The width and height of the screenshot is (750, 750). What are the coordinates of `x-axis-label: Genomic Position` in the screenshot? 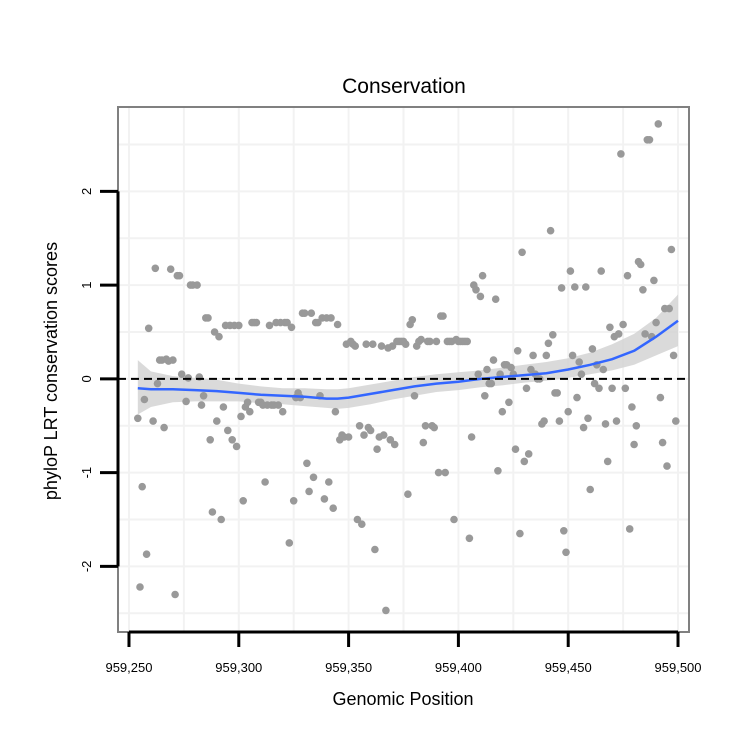 It's located at (402, 699).